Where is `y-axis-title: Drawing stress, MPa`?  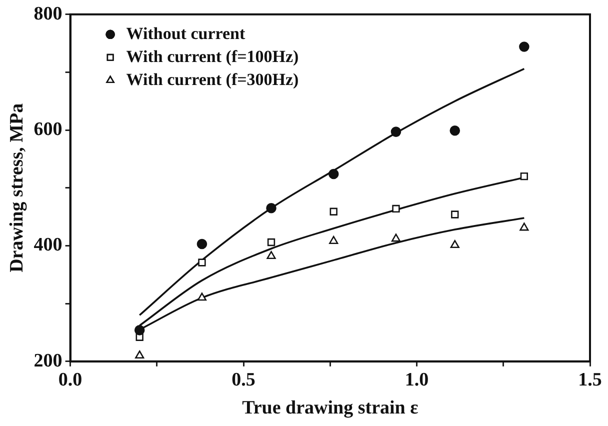
y-axis-title: Drawing stress, MPa is located at coordinates (17, 187).